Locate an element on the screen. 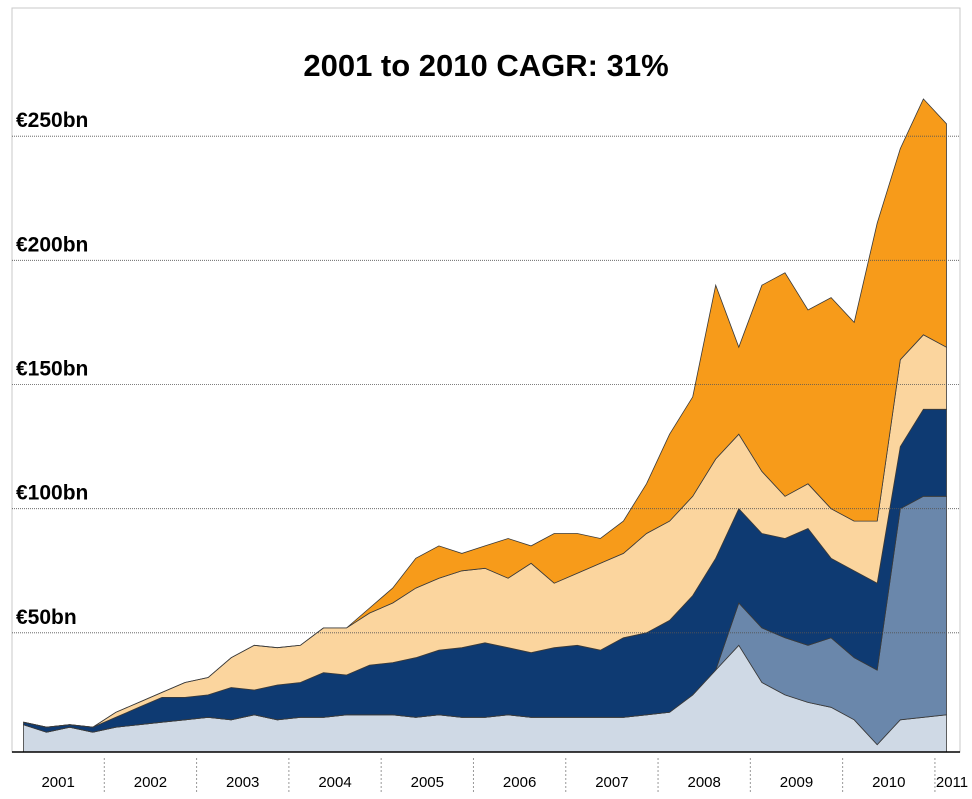  x-tick-label: 2008 is located at coordinates (704, 782).